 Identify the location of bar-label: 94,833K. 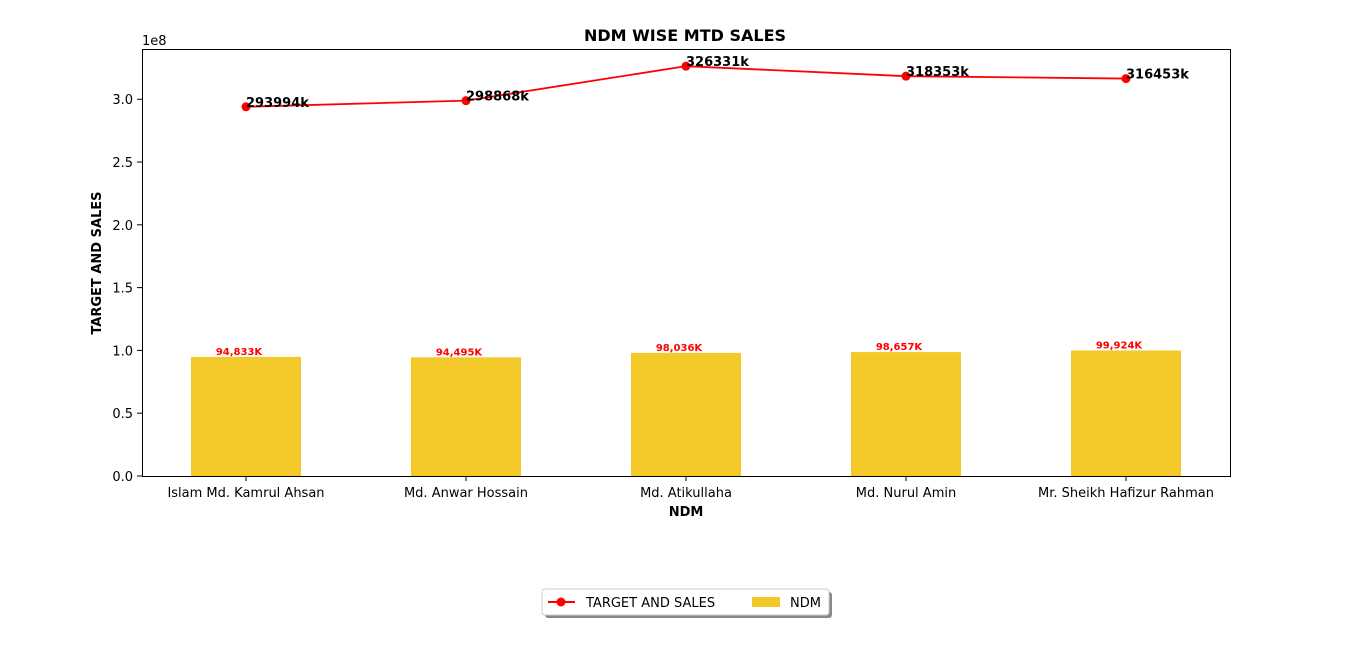
(240, 352).